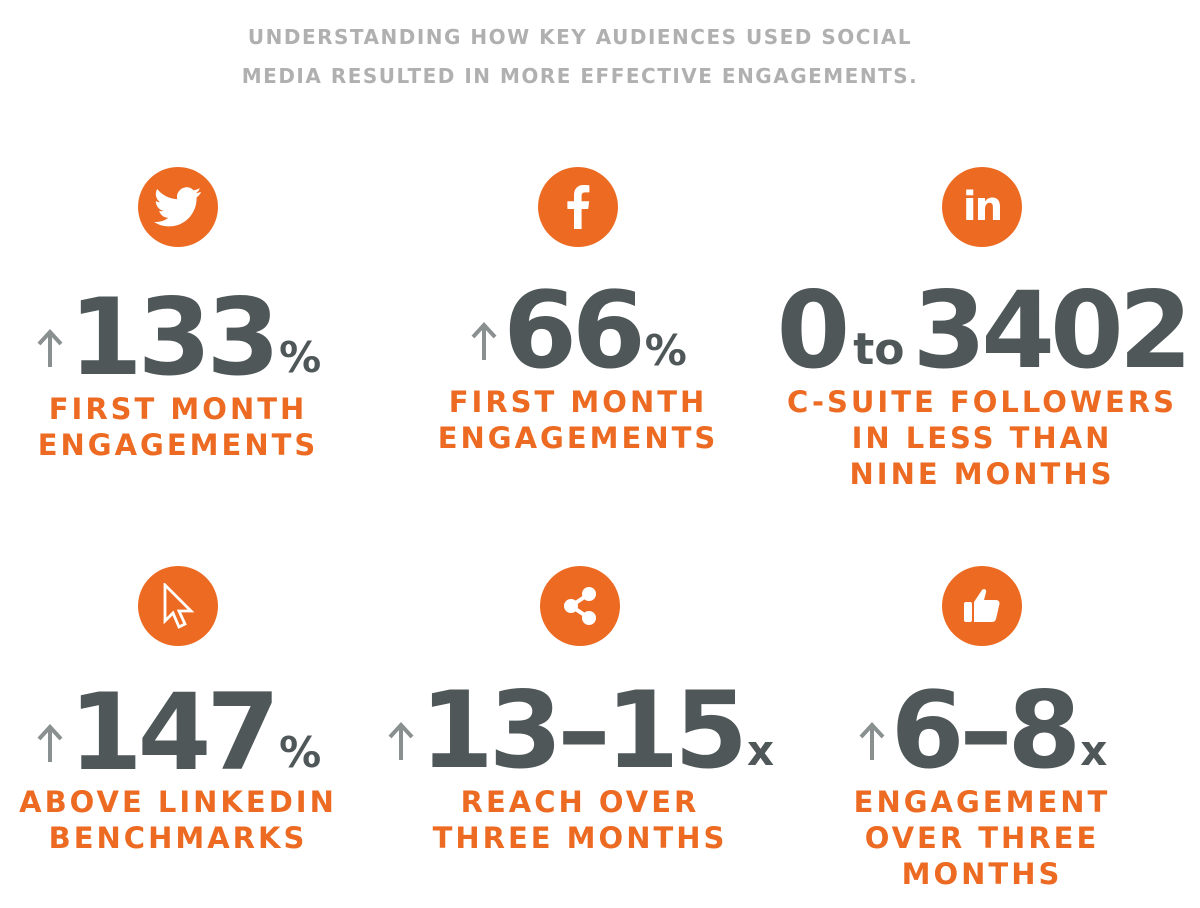  What do you see at coordinates (580, 802) in the screenshot?
I see `stat-label-line: REACH OVER` at bounding box center [580, 802].